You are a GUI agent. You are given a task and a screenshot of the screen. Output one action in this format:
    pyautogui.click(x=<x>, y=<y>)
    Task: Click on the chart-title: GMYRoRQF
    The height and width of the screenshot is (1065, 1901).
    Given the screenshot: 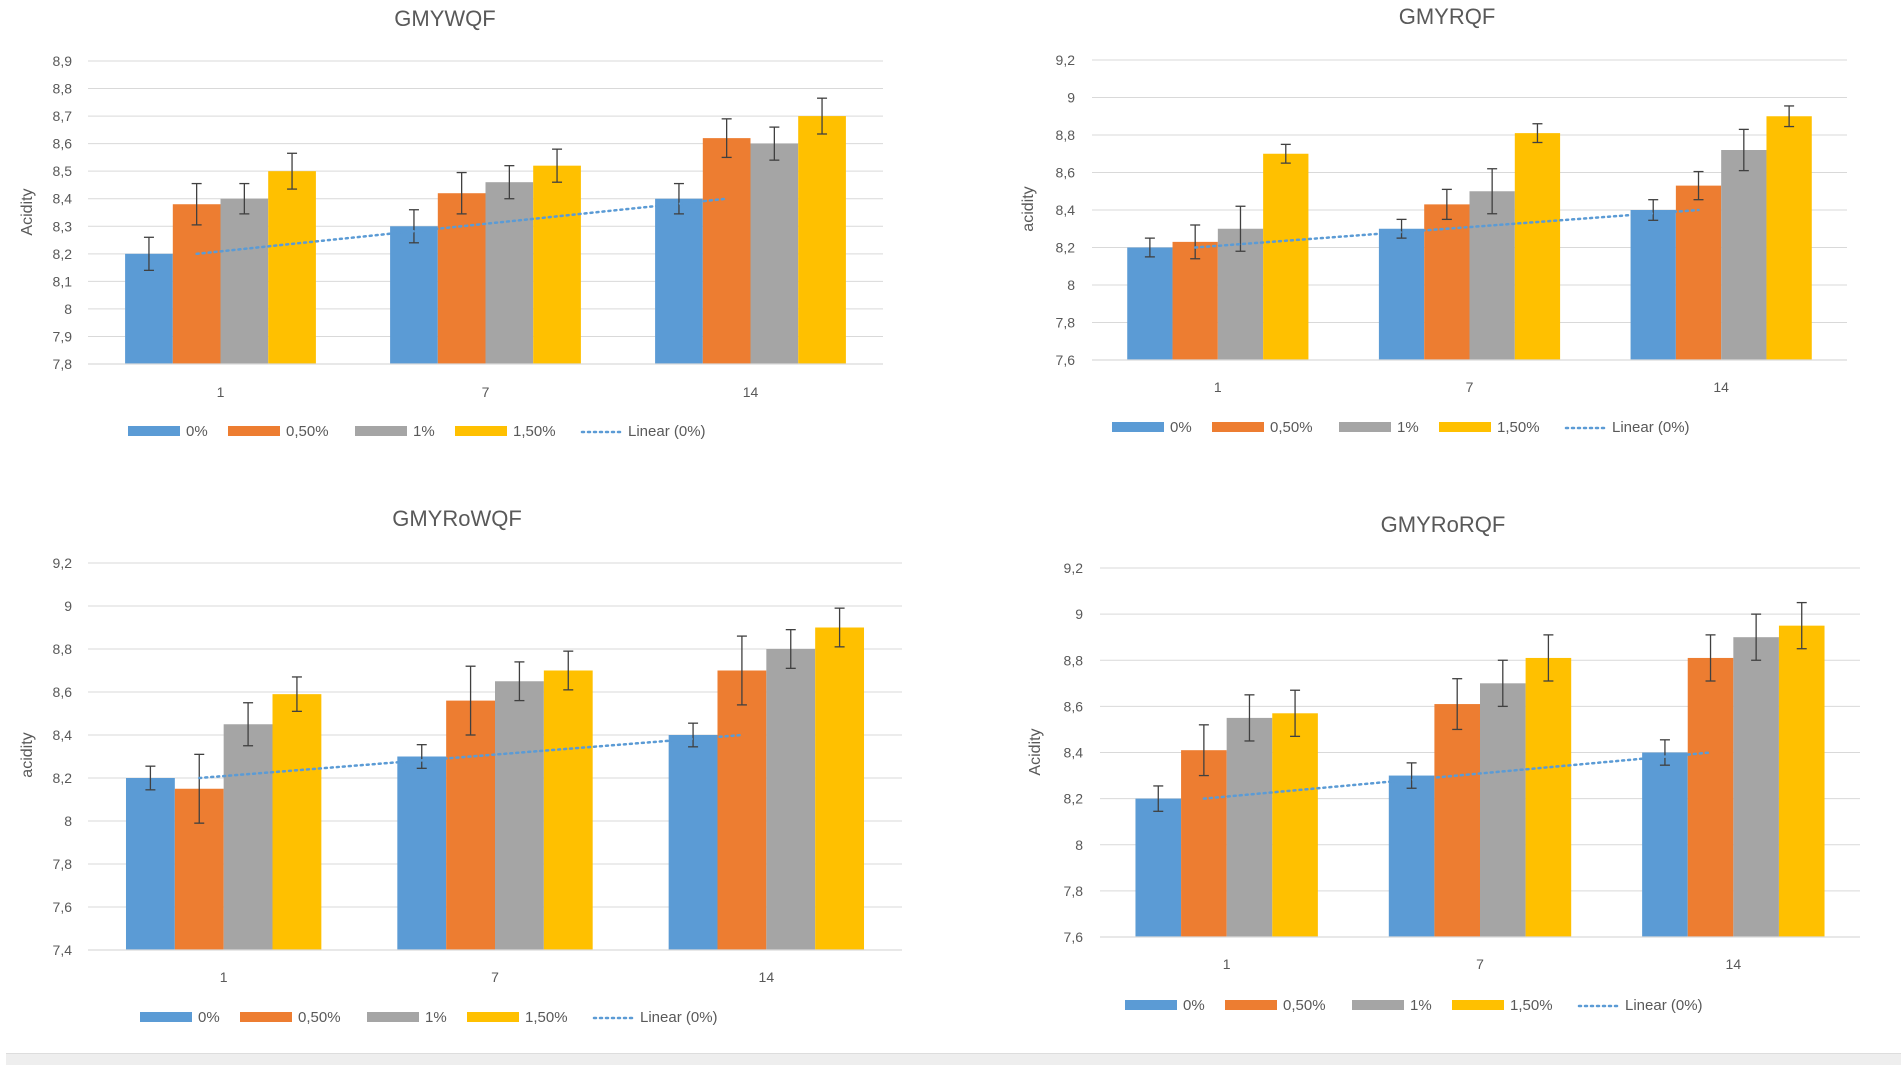 What is the action you would take?
    pyautogui.click(x=1443, y=524)
    